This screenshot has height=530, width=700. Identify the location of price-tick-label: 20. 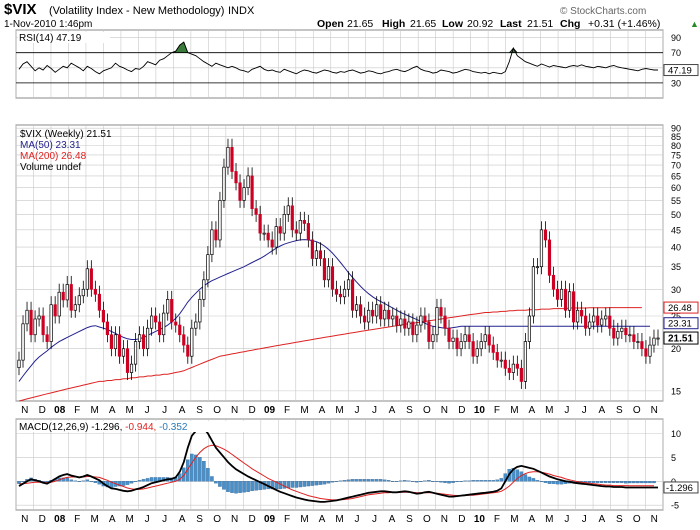
(676, 349).